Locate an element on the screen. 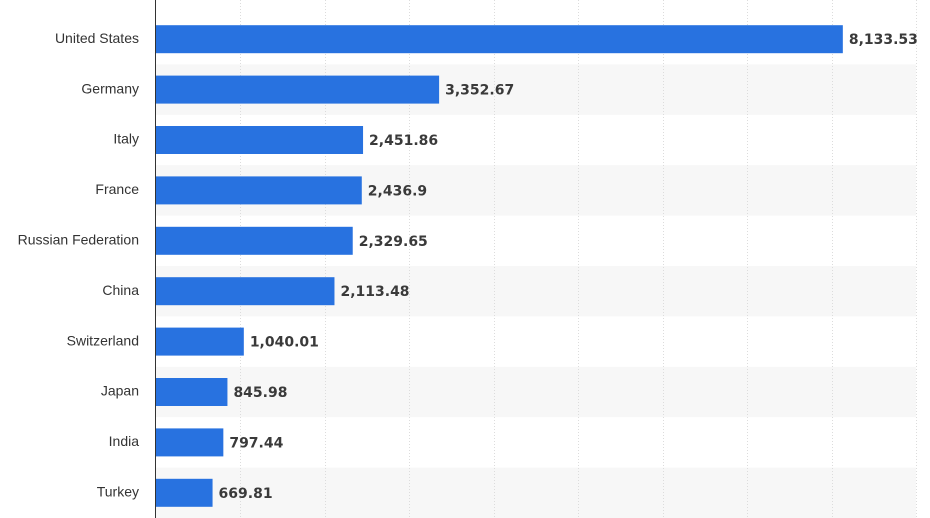 The height and width of the screenshot is (518, 930). value-label: 2,113.48 is located at coordinates (374, 292).